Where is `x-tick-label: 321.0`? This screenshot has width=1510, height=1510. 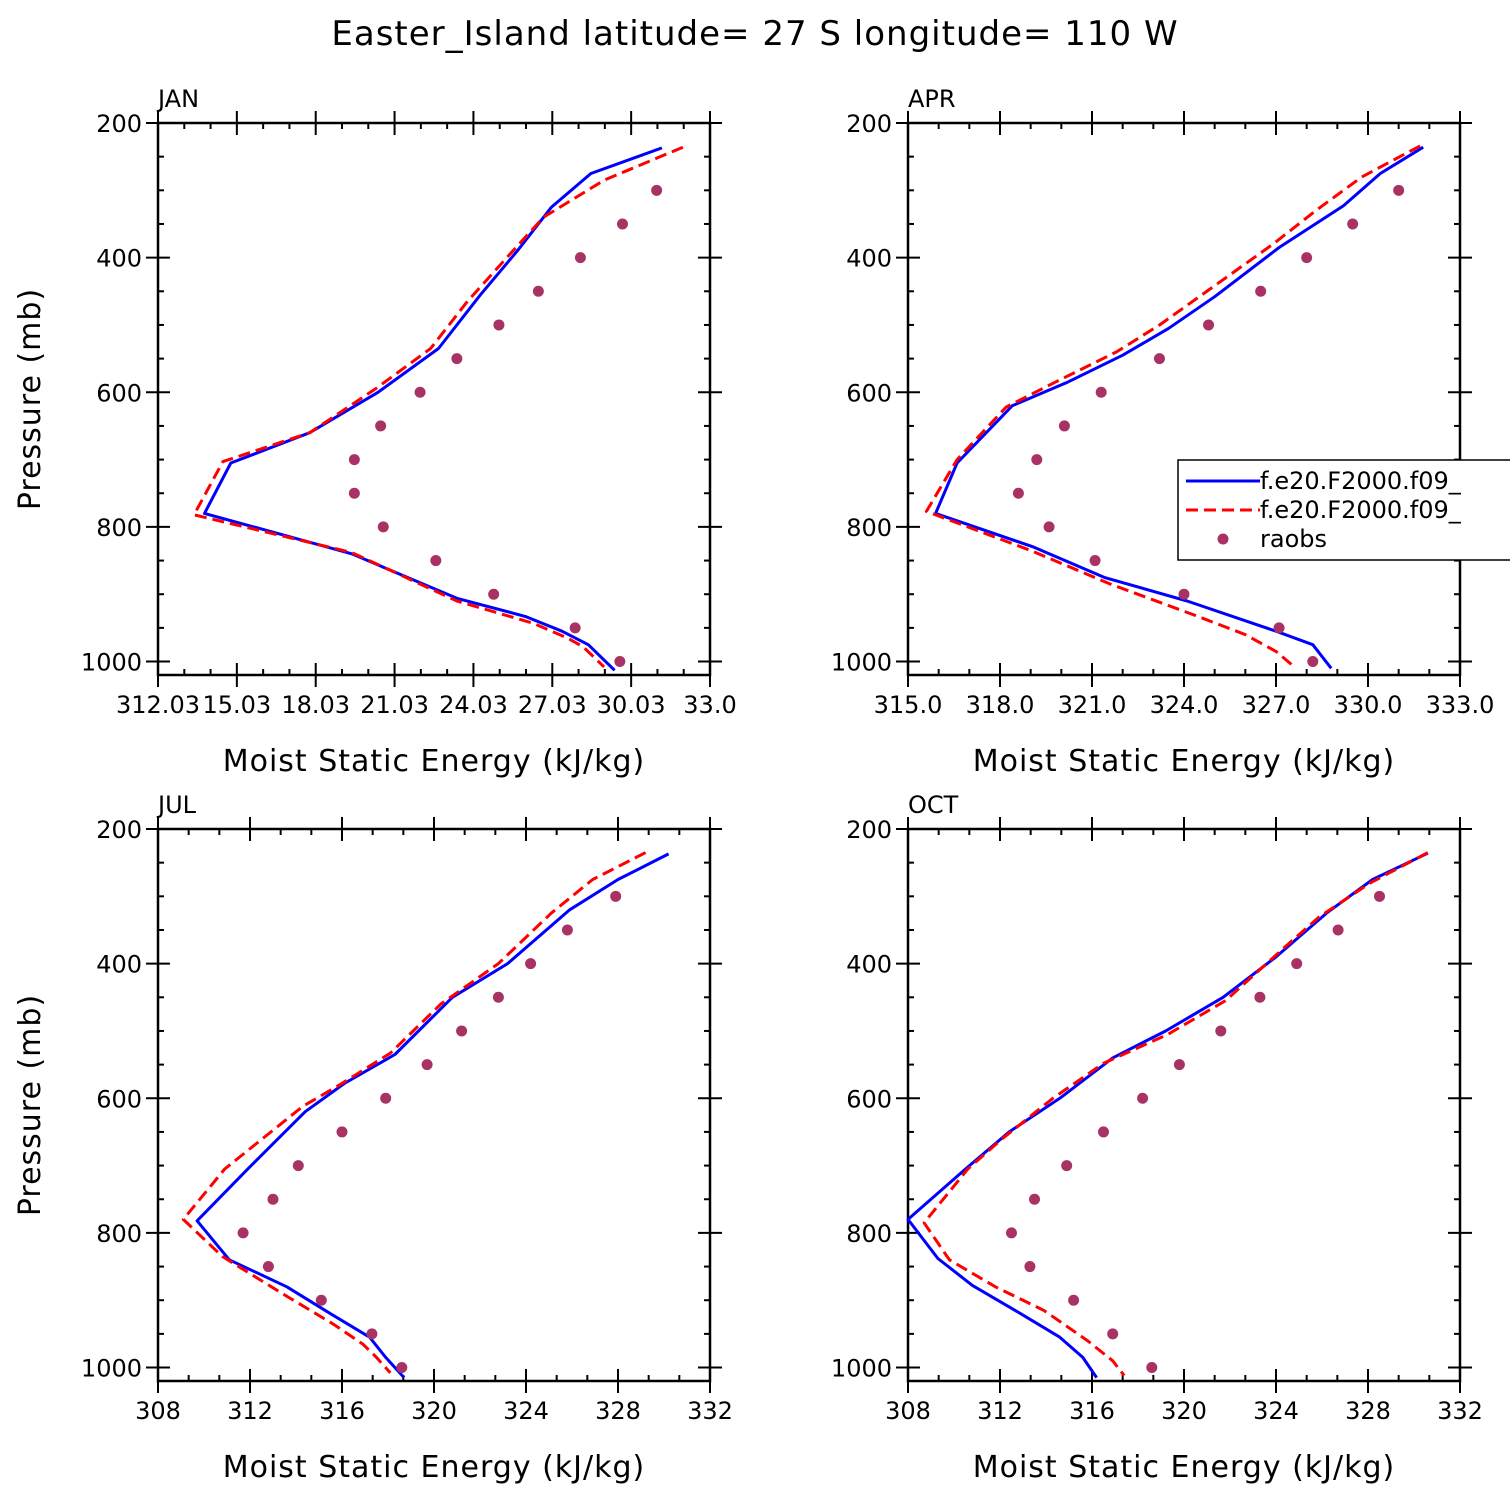
x-tick-label: 321.0 is located at coordinates (1092, 705).